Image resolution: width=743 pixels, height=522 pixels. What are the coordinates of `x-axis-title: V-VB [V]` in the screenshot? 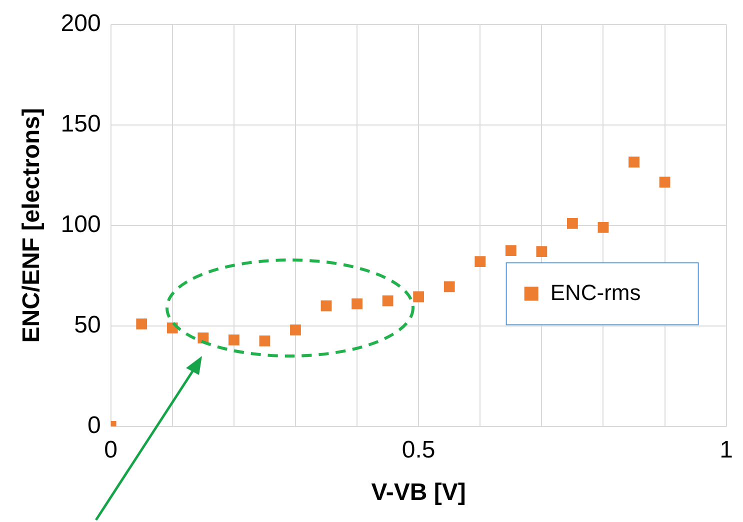 It's located at (418, 492).